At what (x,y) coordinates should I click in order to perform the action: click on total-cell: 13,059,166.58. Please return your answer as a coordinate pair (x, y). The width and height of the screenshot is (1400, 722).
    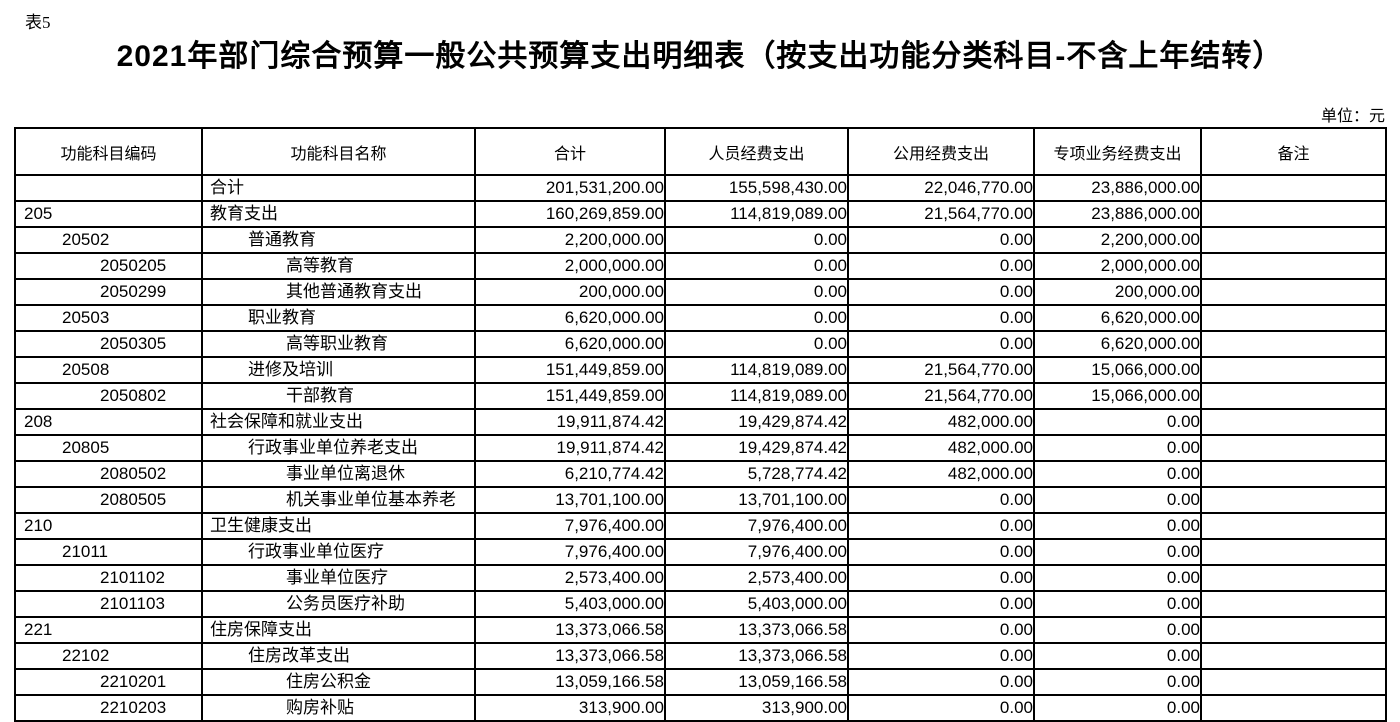
    Looking at the image, I should click on (570, 682).